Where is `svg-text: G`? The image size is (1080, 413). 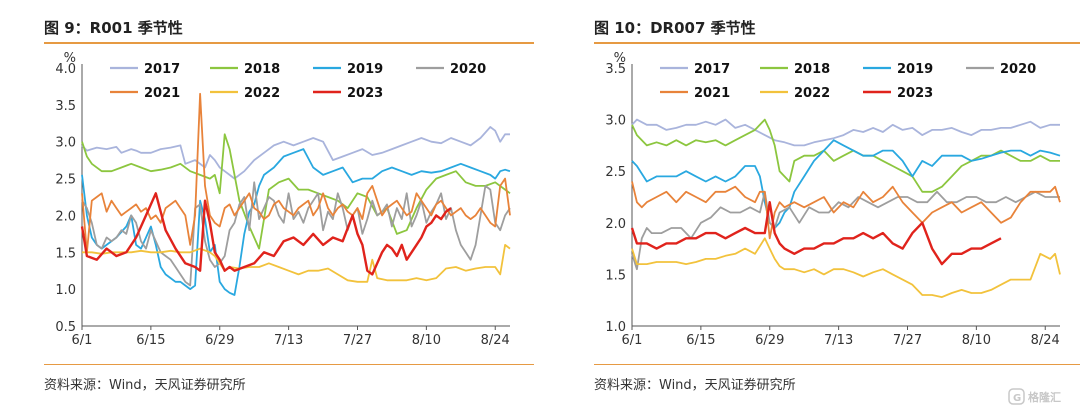 svg-text: G is located at coordinates (1017, 398).